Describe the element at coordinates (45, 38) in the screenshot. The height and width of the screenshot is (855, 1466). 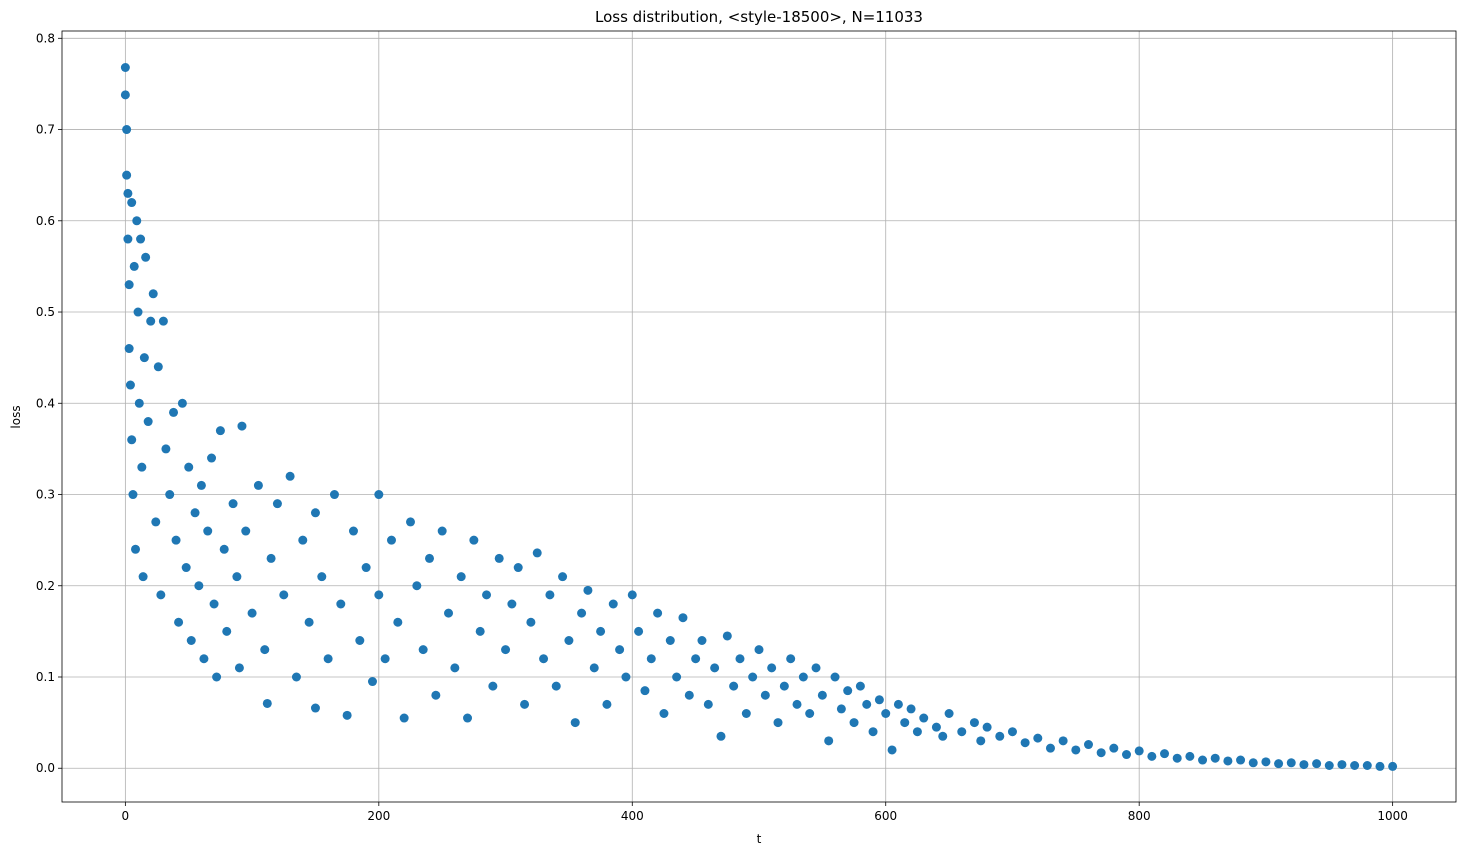
I see `y-tick-label: 0.8` at that location.